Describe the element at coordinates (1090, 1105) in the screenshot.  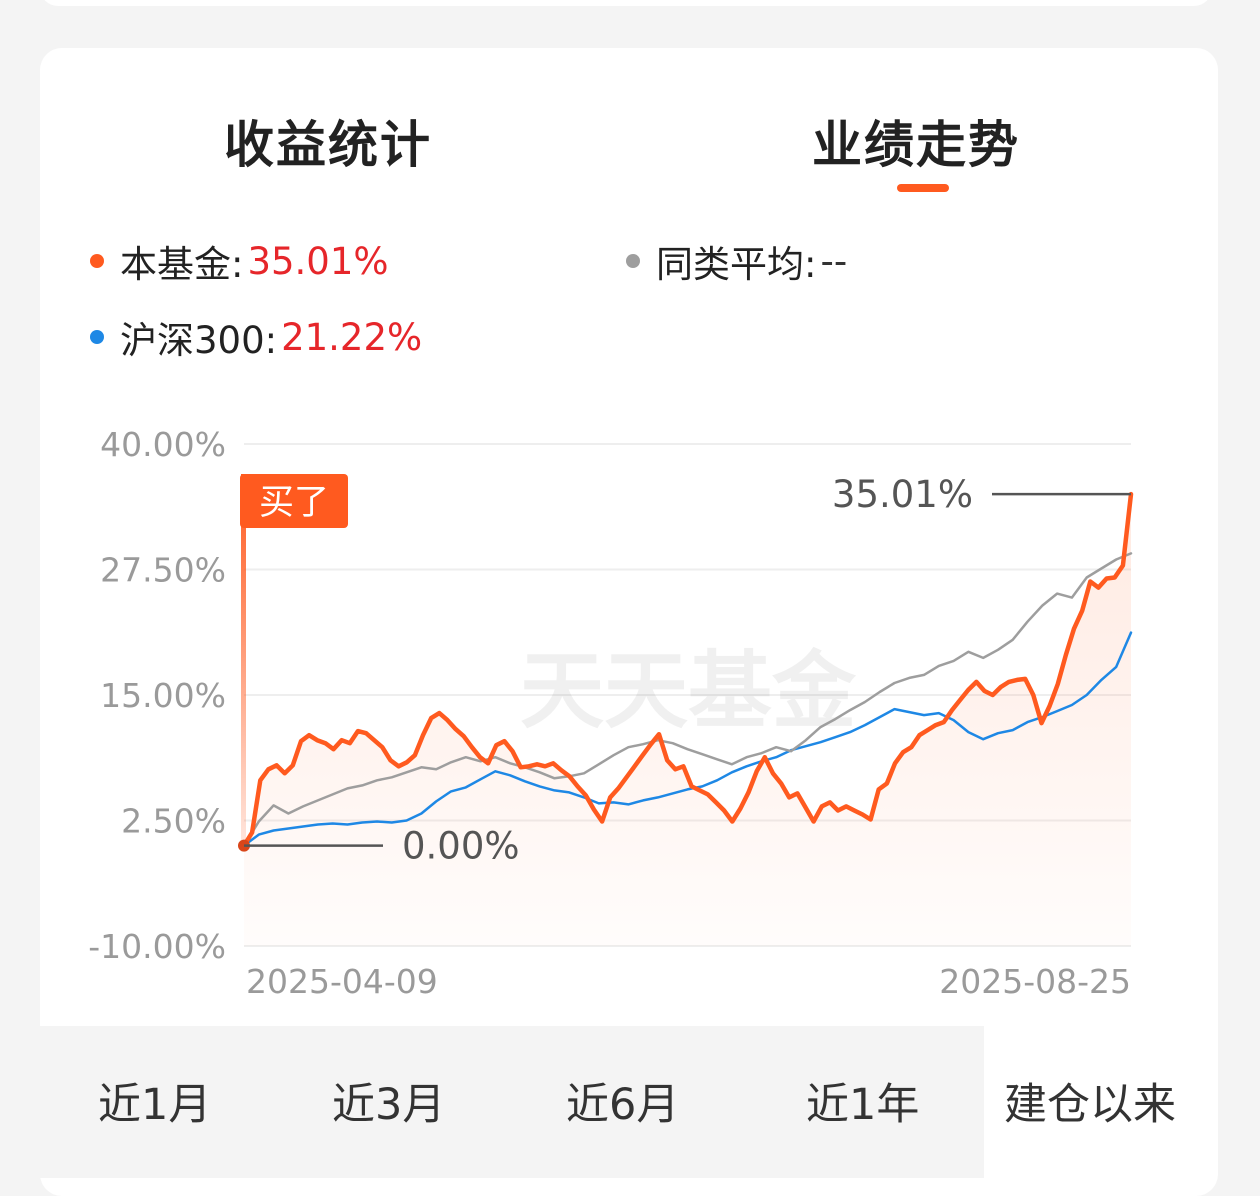
I see `period-since-inception: 建仓以来` at that location.